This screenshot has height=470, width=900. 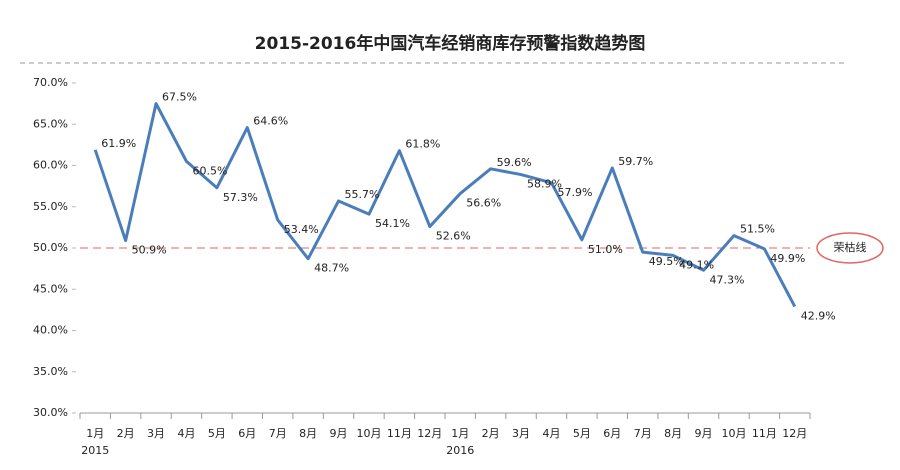 What do you see at coordinates (544, 184) in the screenshot?
I see `data-label: 58.9%` at bounding box center [544, 184].